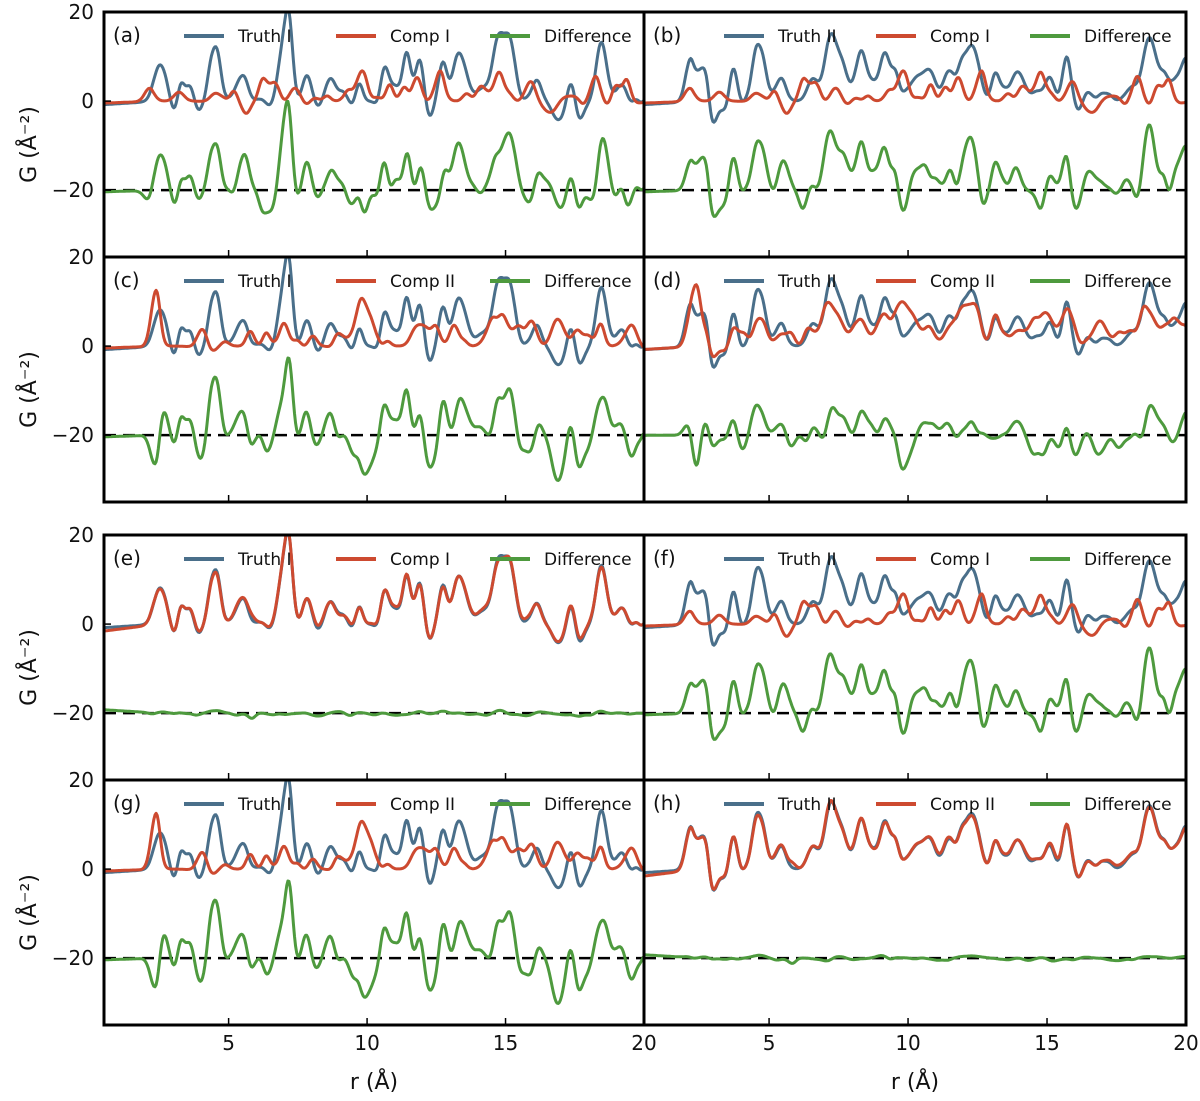 Image resolution: width=1200 pixels, height=1101 pixels. I want to click on panel-d: (d) Truth II Comp II Difference, so click(915, 379).